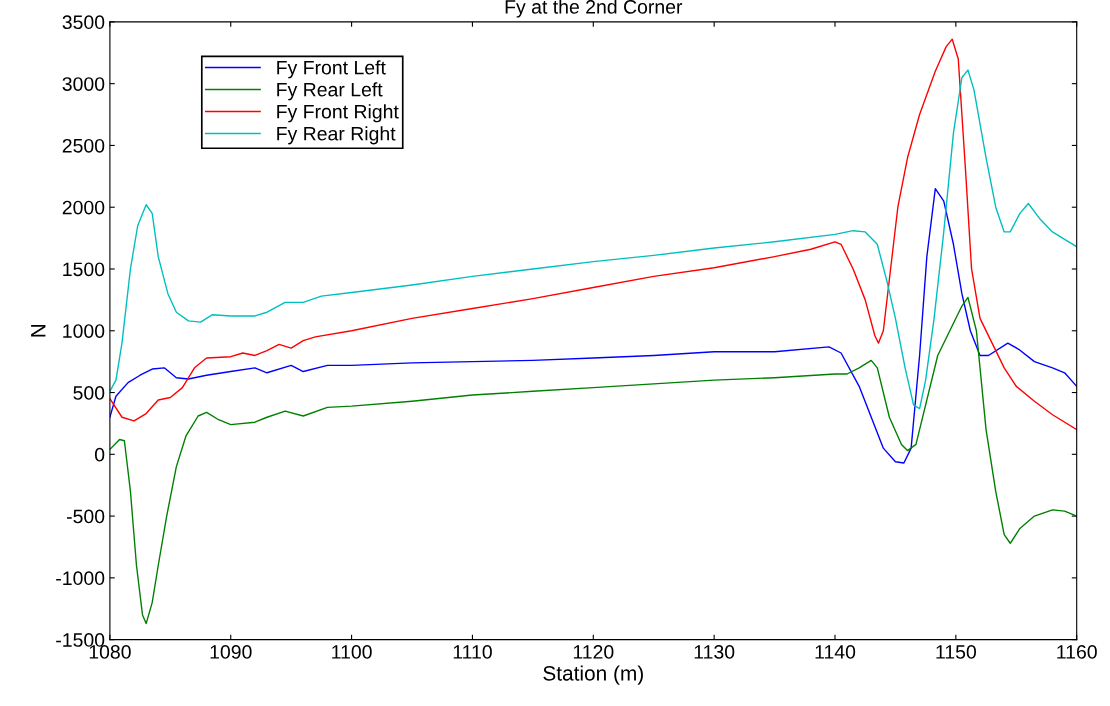  What do you see at coordinates (231, 652) in the screenshot?
I see `x-tick-label: 1090` at bounding box center [231, 652].